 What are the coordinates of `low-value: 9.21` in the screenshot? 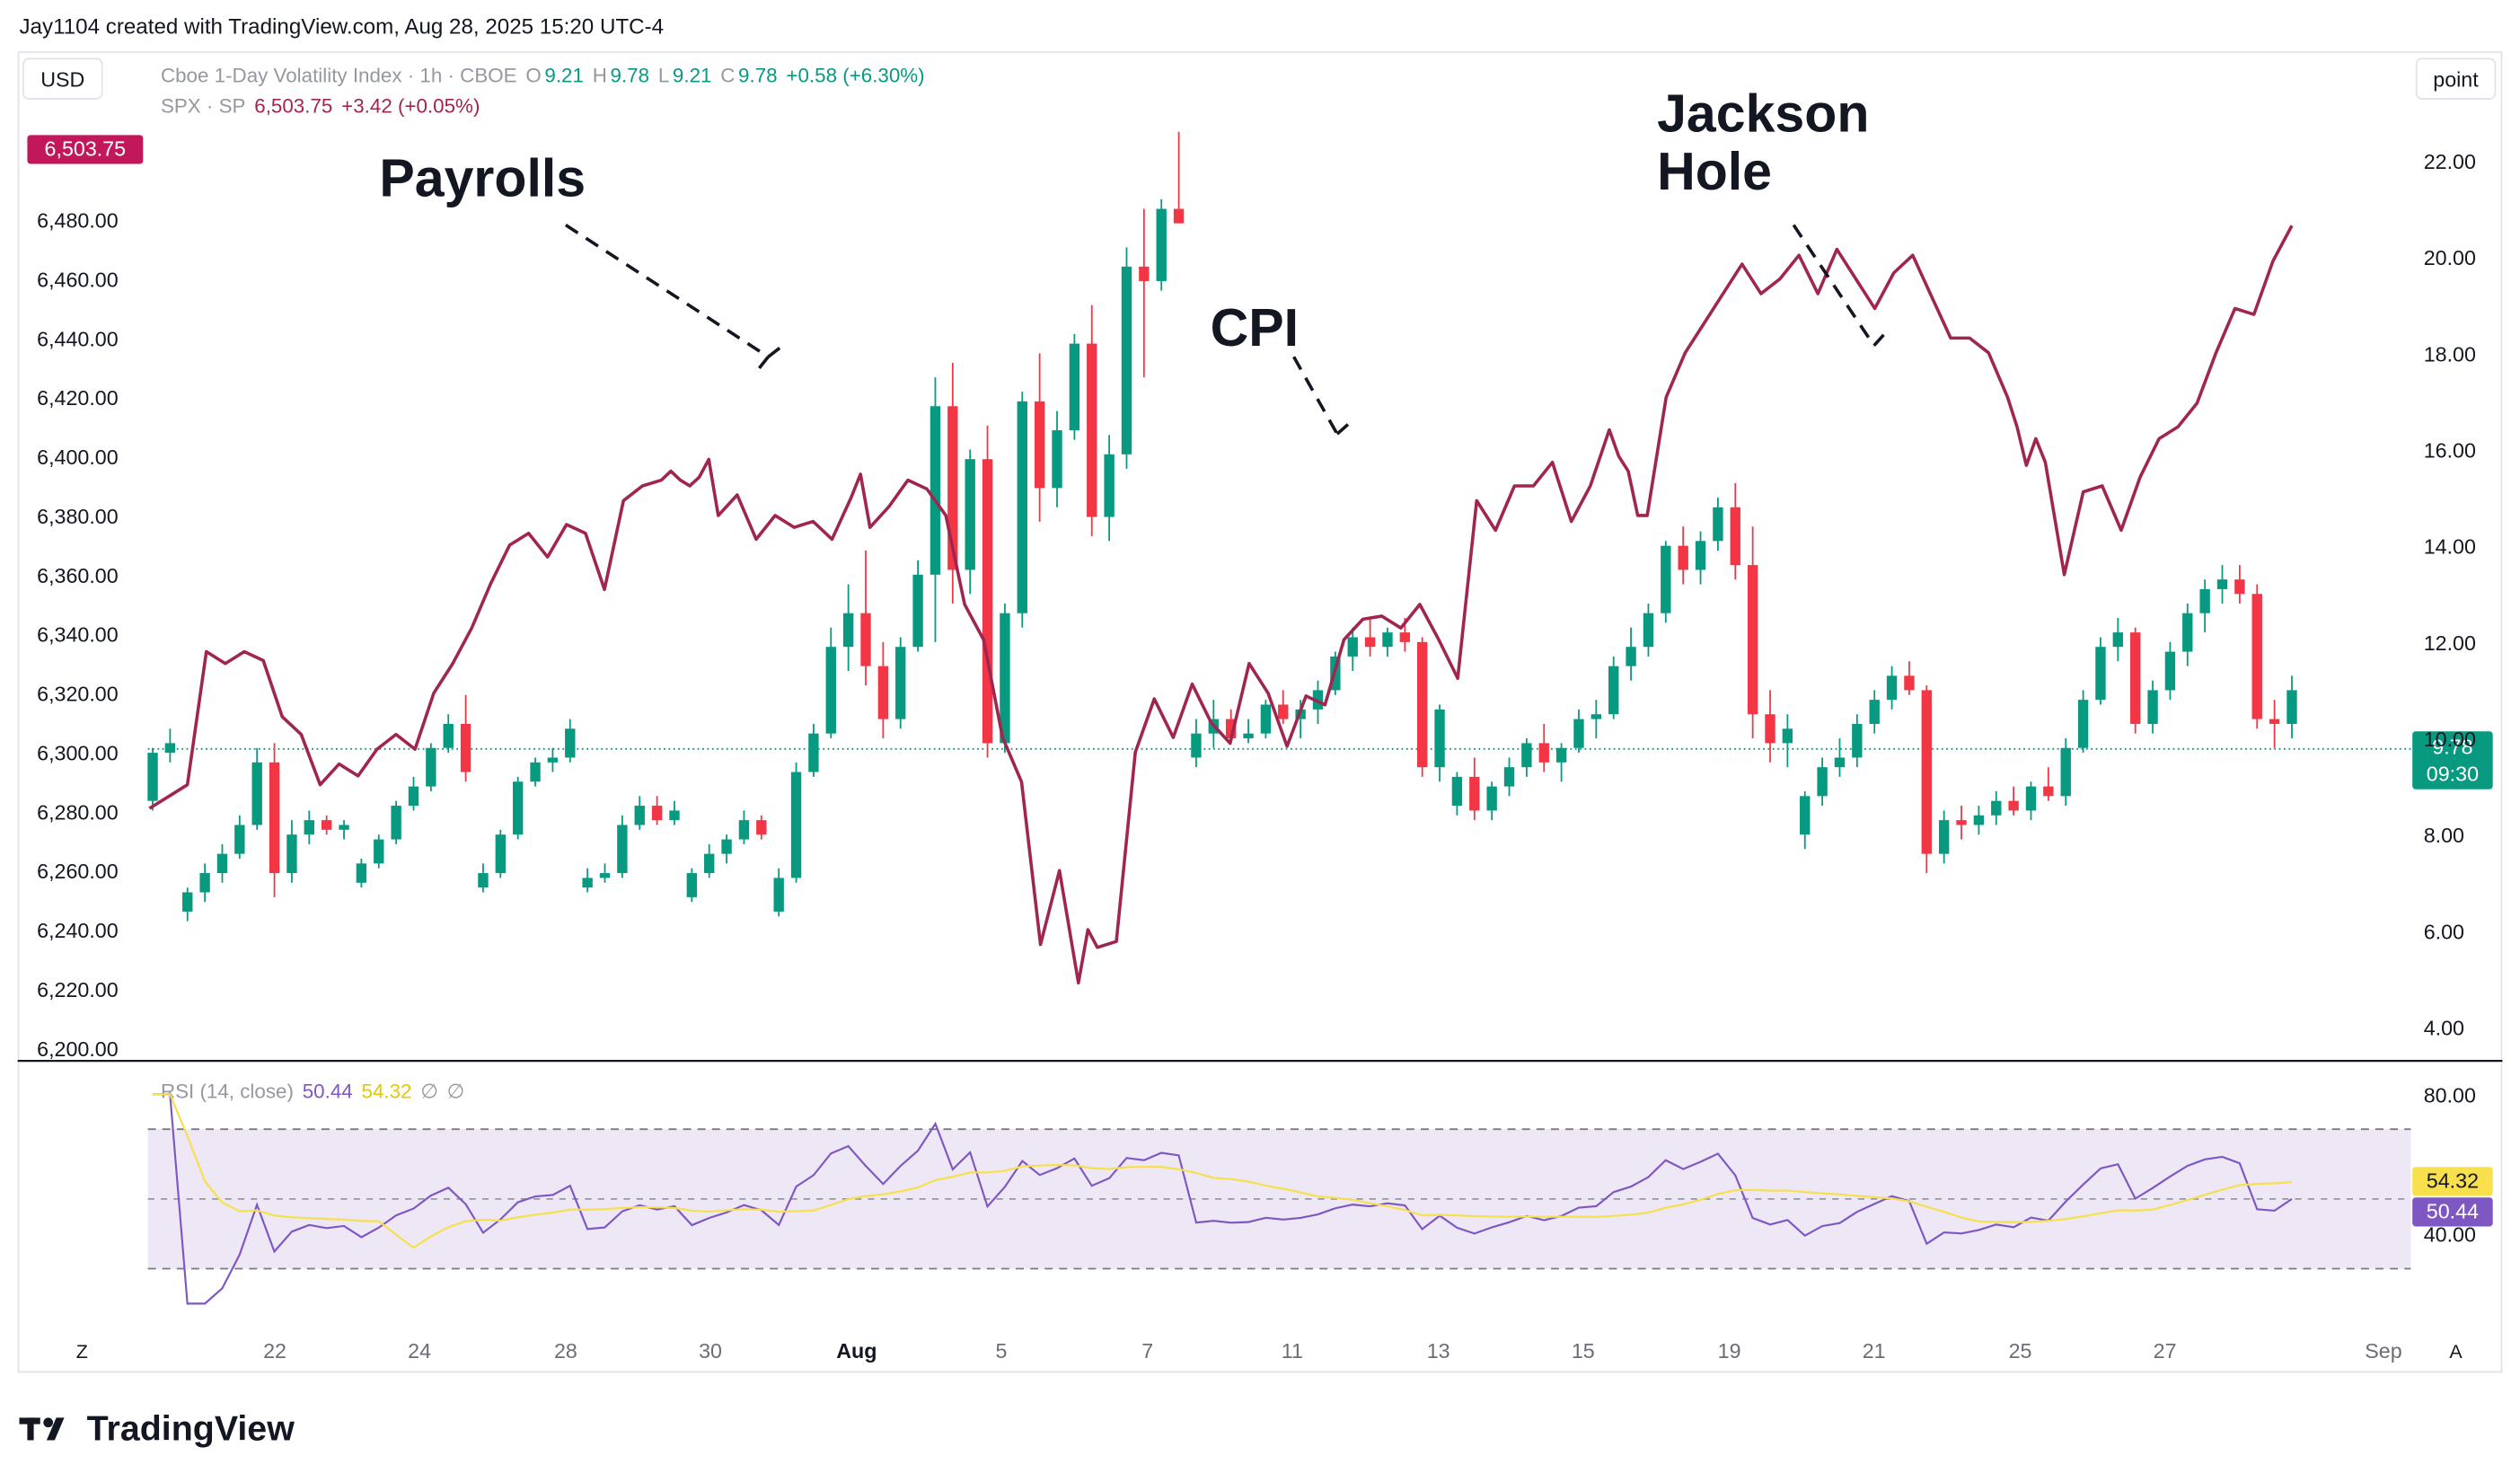 It's located at (692, 75).